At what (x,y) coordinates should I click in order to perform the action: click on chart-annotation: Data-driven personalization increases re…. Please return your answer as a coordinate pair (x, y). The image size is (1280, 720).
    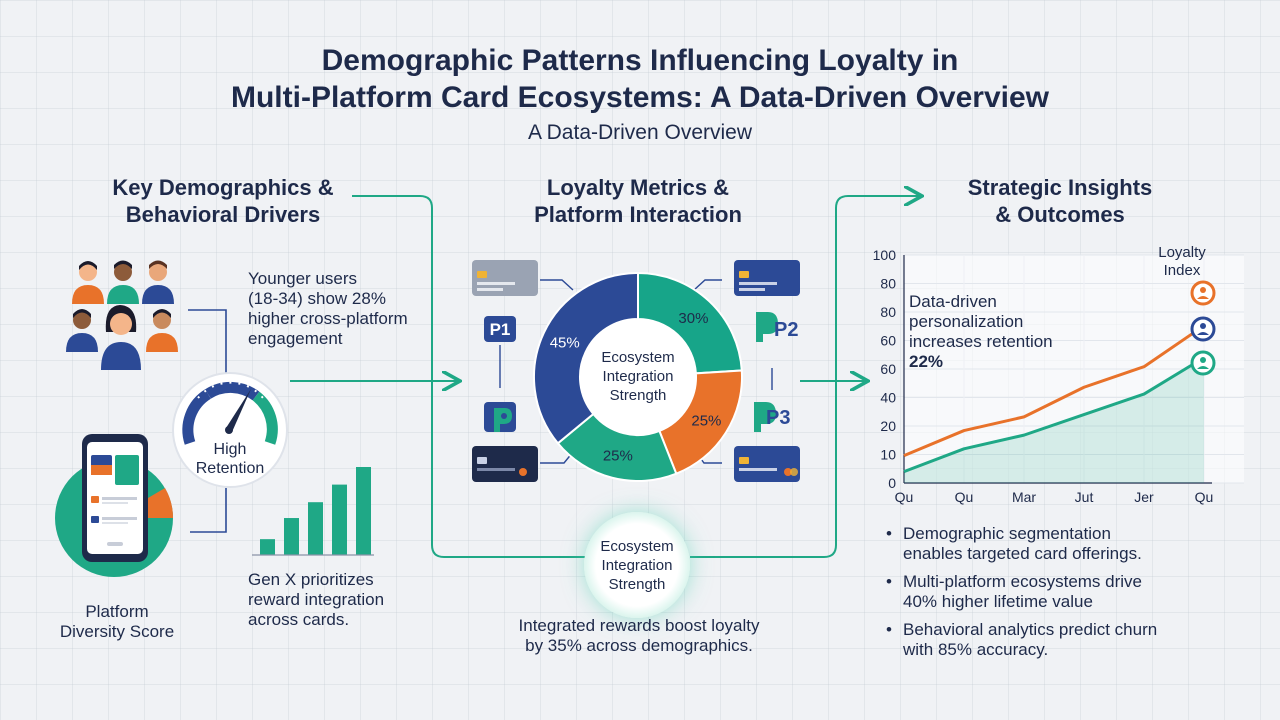
    Looking at the image, I should click on (1009, 332).